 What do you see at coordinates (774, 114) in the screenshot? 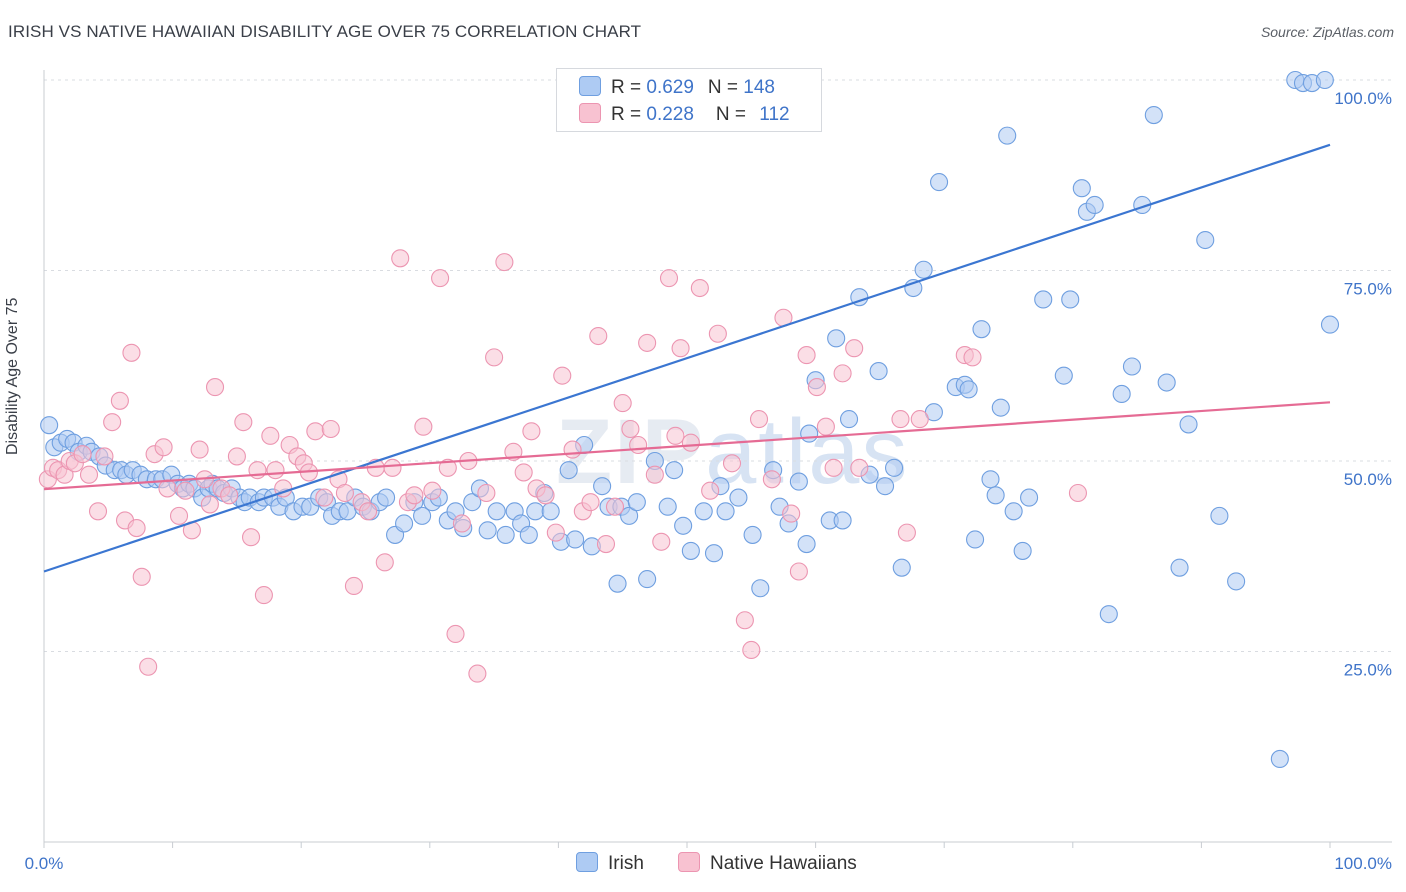
I see `hawaiian-n-value: 112` at bounding box center [774, 114].